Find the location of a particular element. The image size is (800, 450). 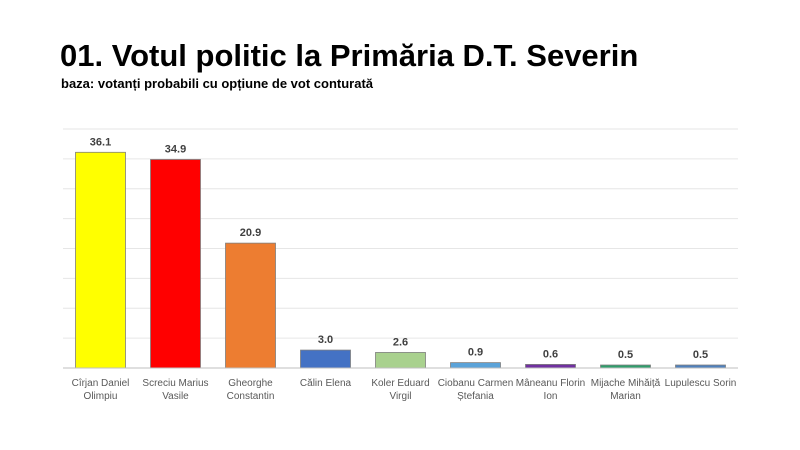

category-label: Ion is located at coordinates (551, 396).